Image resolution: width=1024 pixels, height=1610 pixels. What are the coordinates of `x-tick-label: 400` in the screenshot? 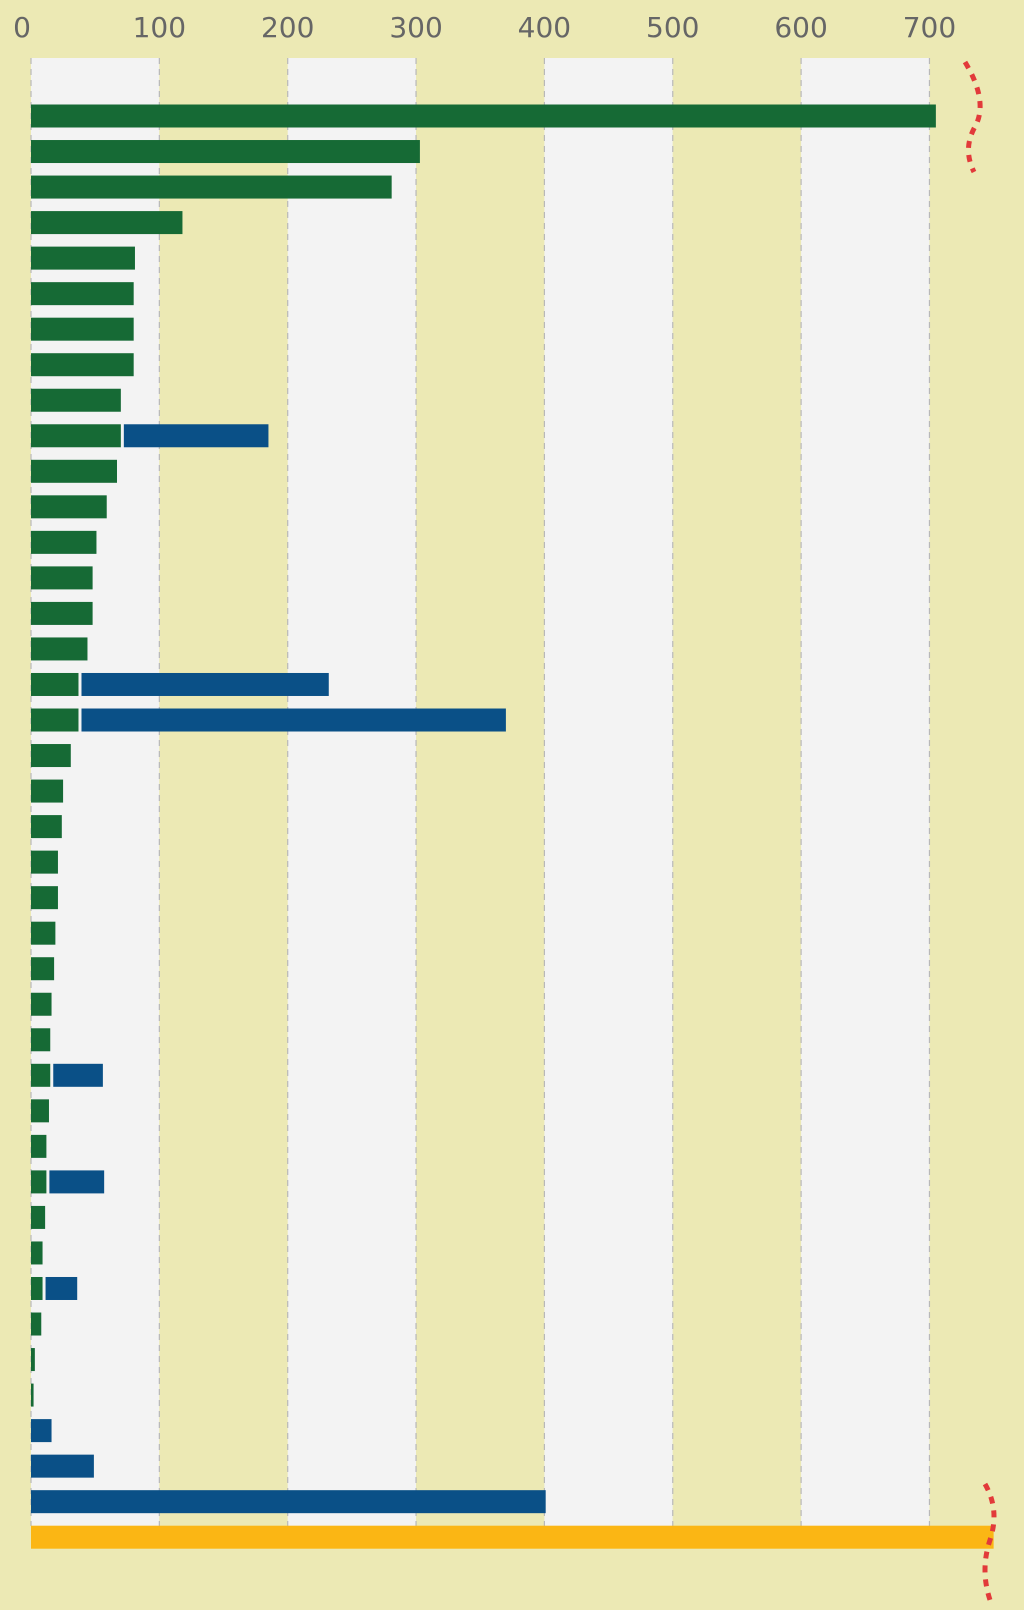 It's located at (544, 27).